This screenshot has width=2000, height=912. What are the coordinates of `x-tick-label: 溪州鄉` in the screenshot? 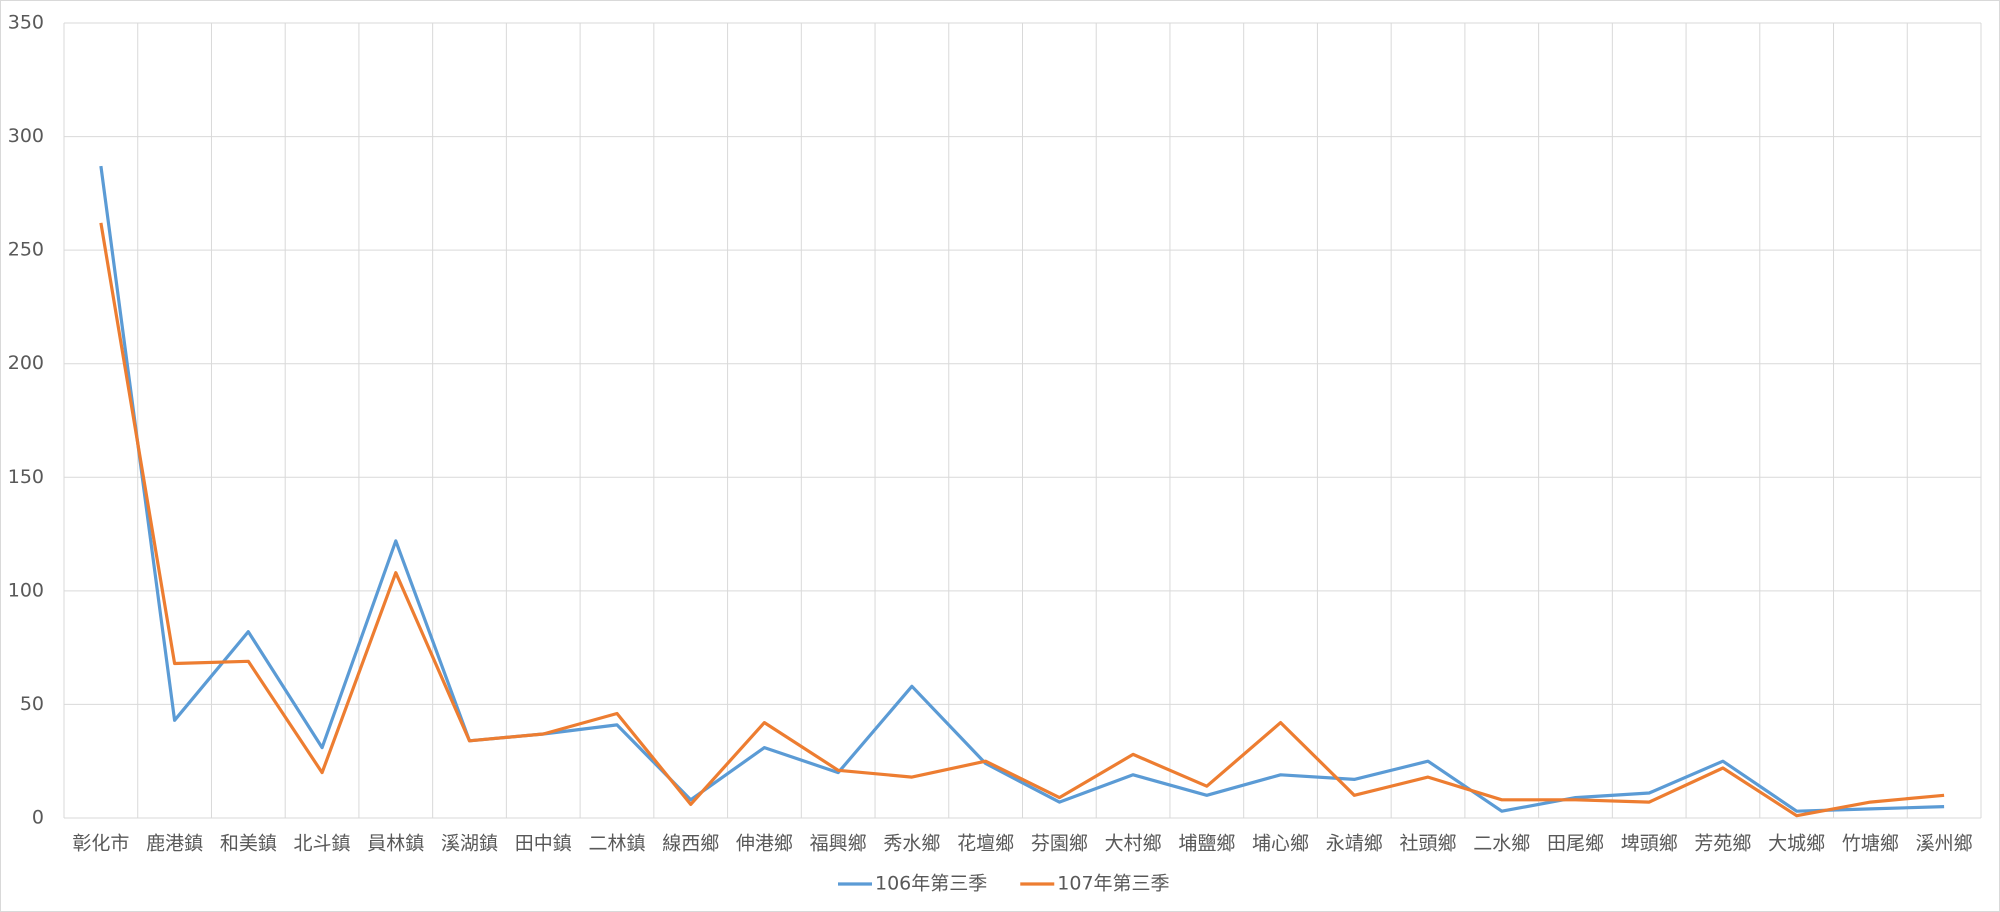 It's located at (1944, 844).